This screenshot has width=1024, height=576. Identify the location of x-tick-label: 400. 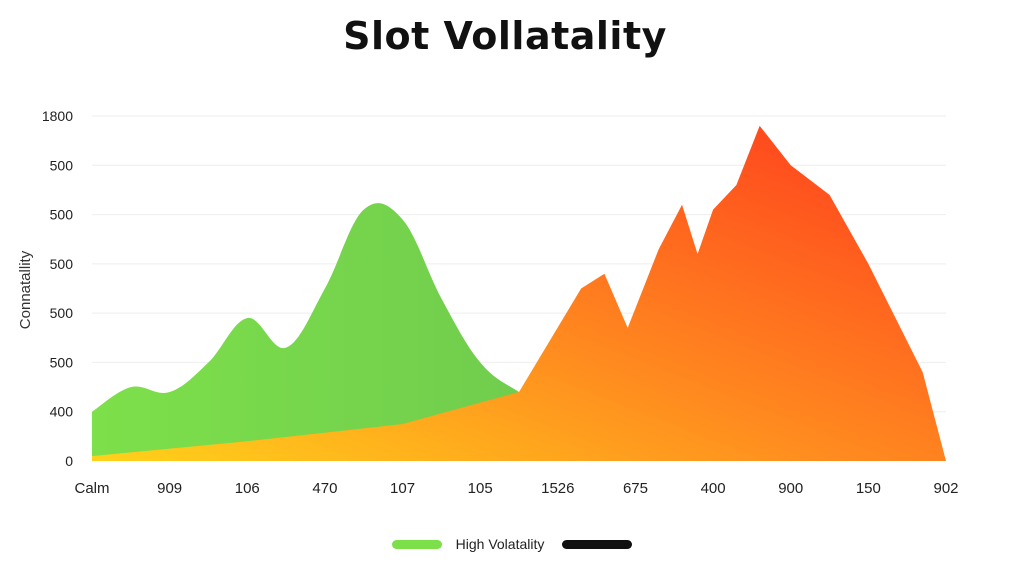
(713, 488).